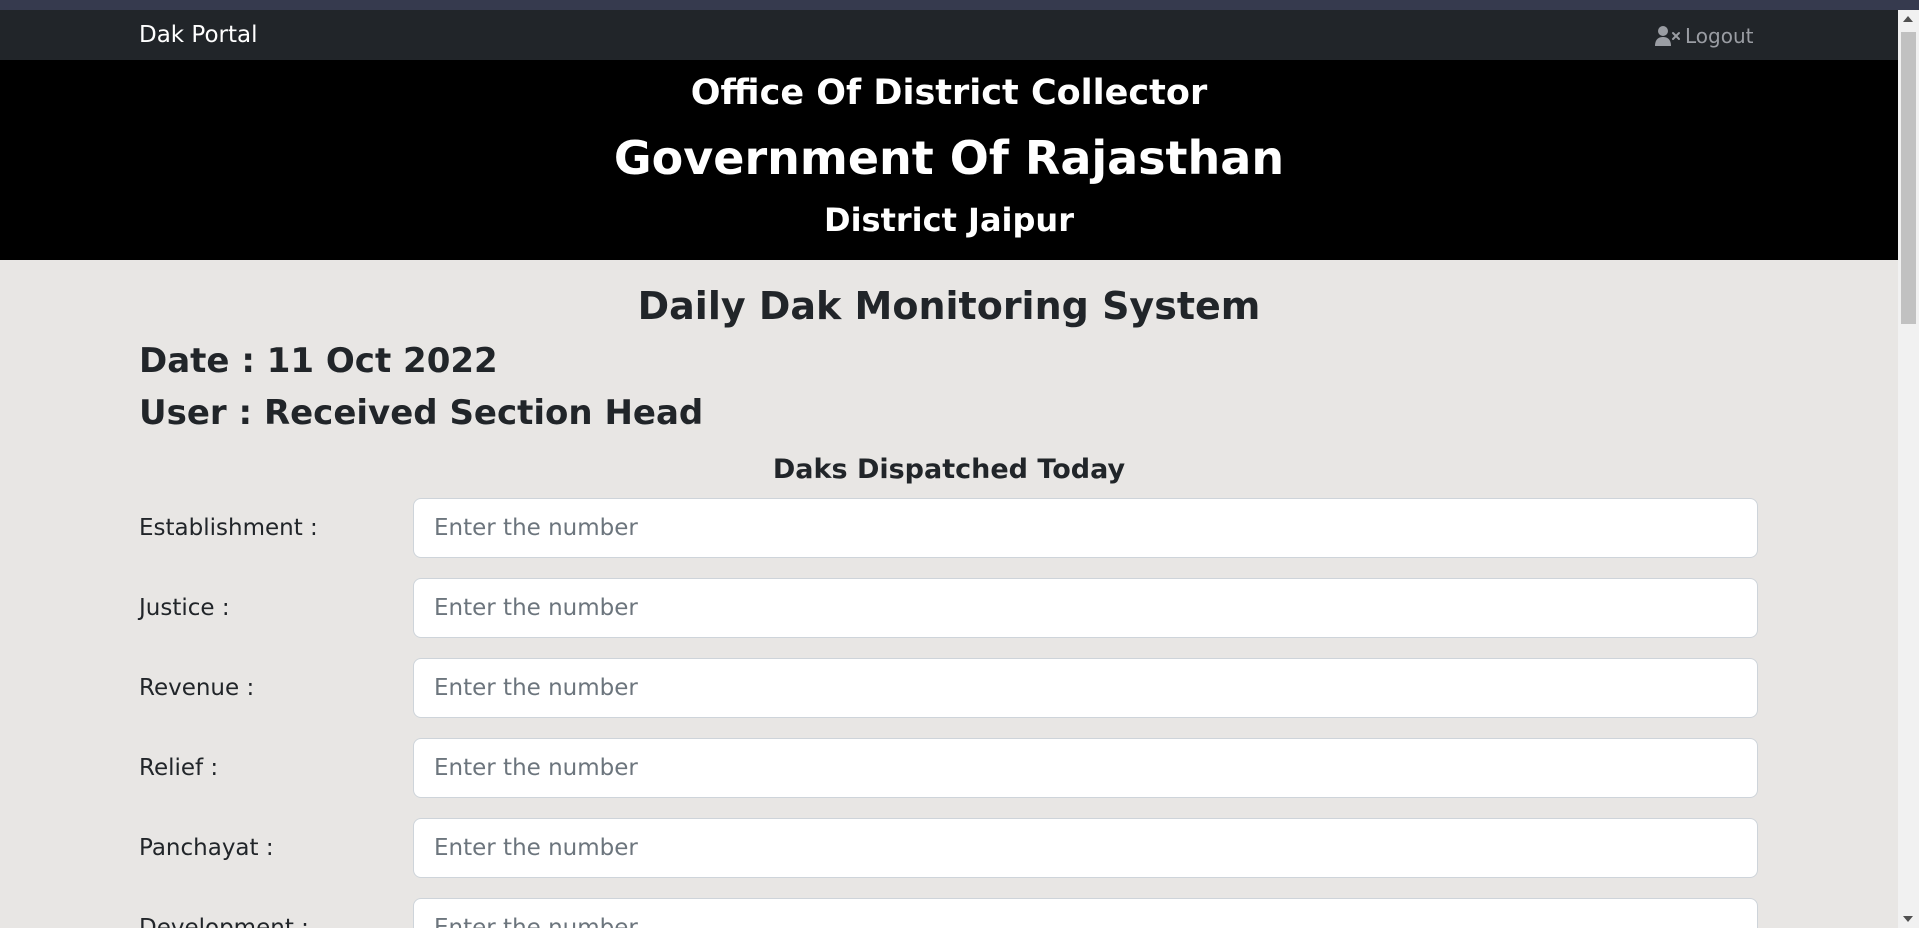 This screenshot has width=1919, height=928. Describe the element at coordinates (318, 361) in the screenshot. I see `date-line: Date : 11 Oct 2022` at that location.